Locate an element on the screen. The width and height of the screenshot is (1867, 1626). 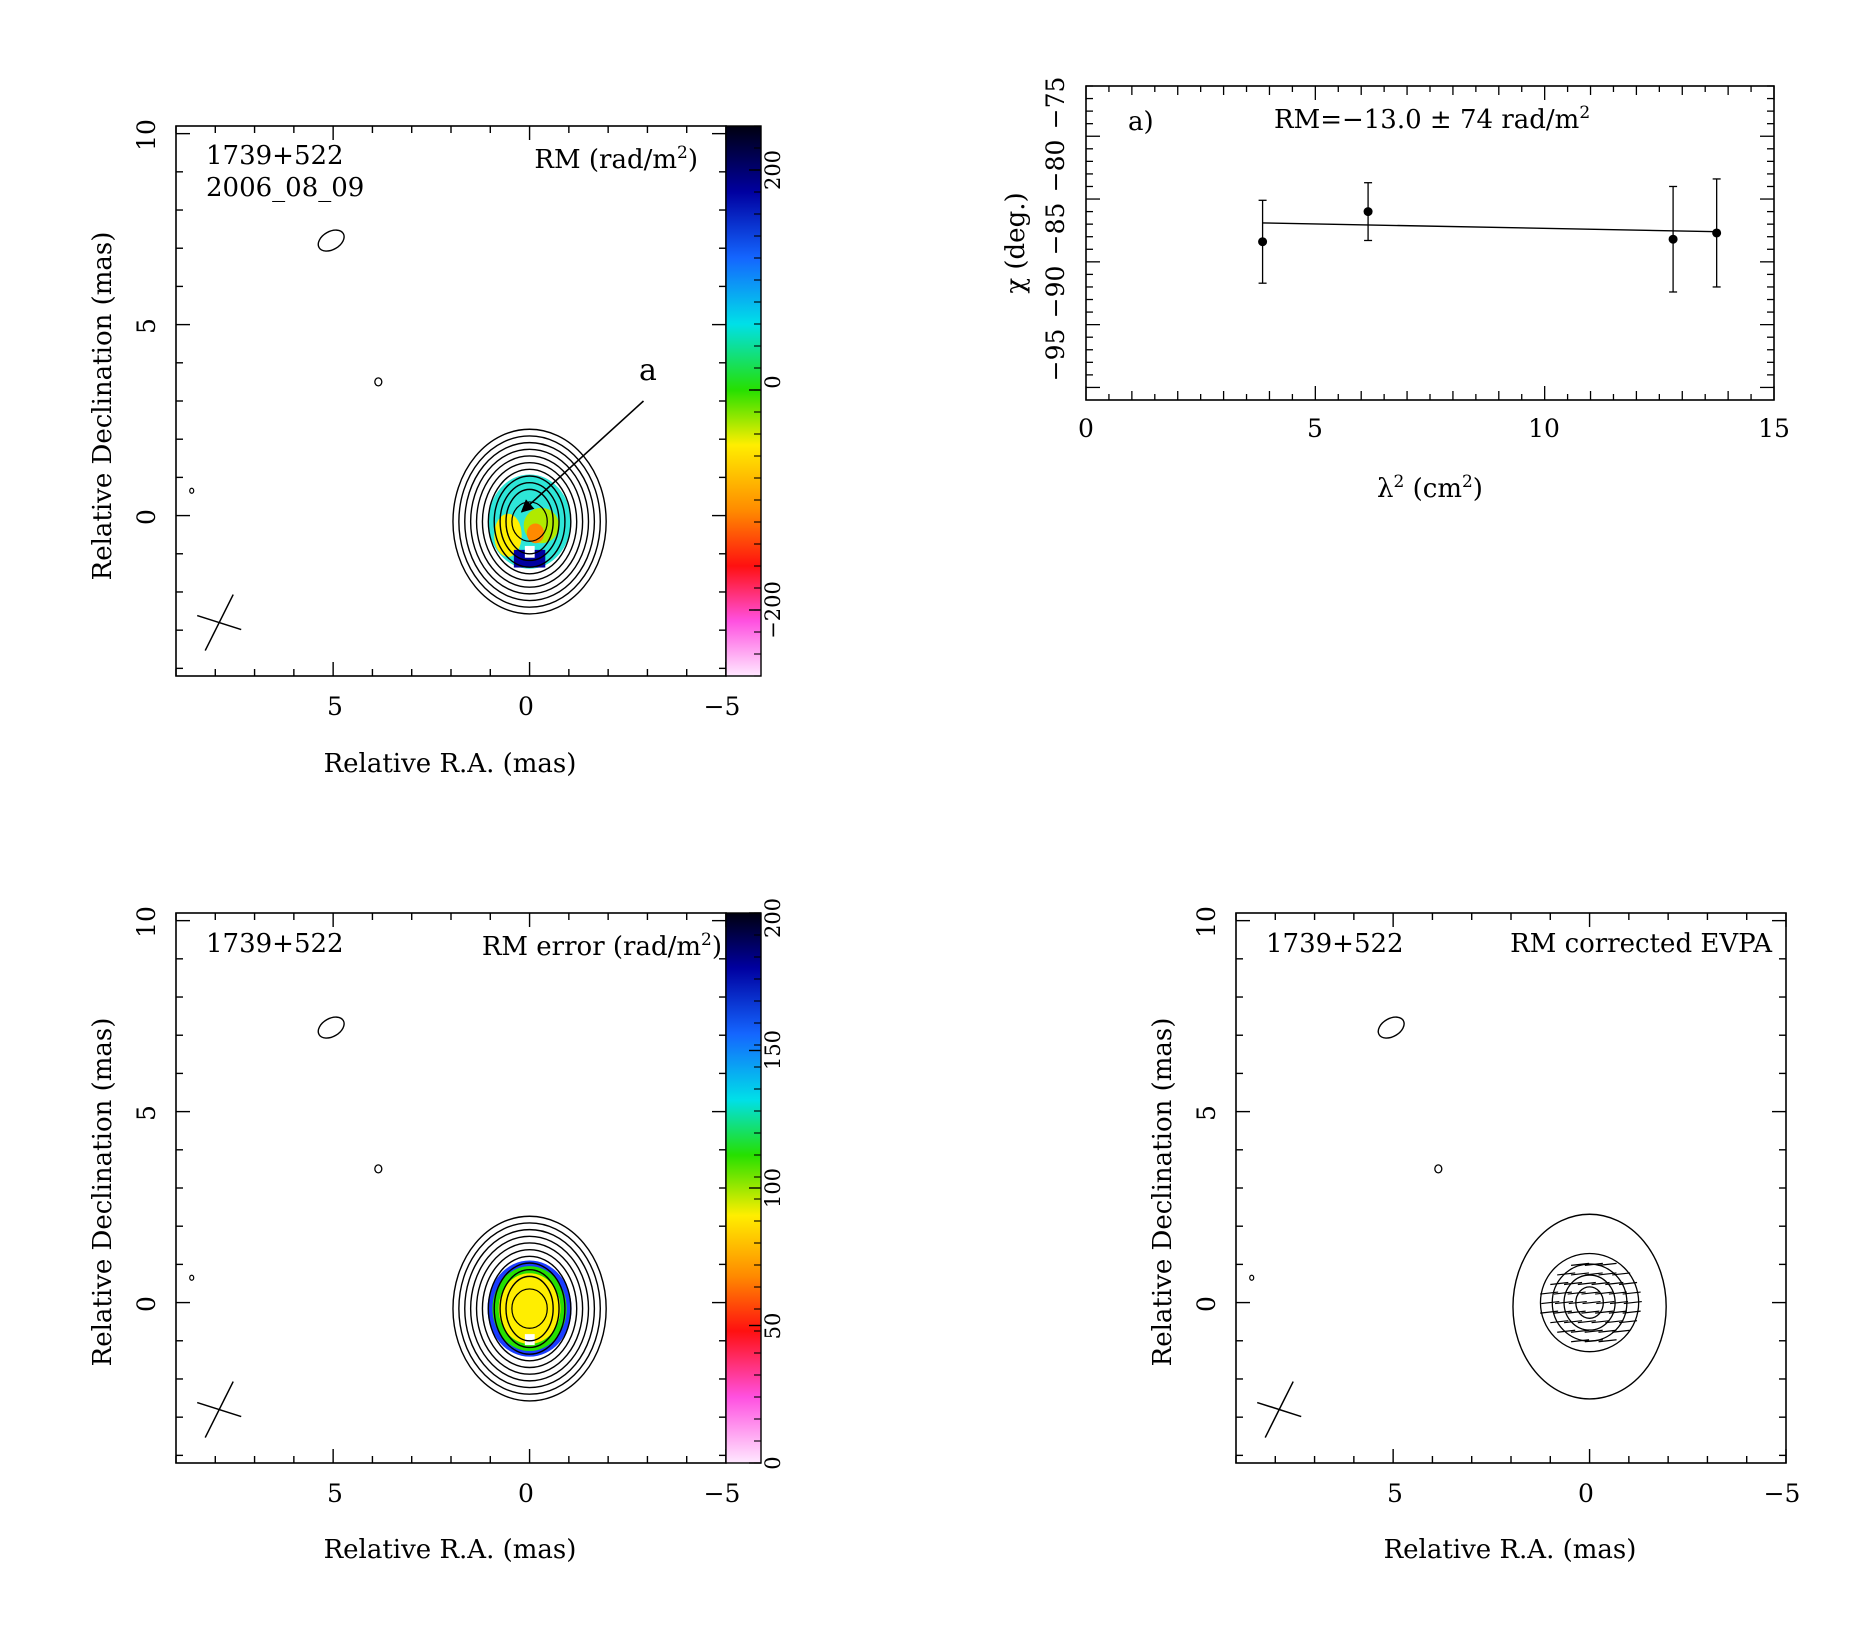
rm-fit-ytick-label: −80 is located at coordinates (1055, 166).